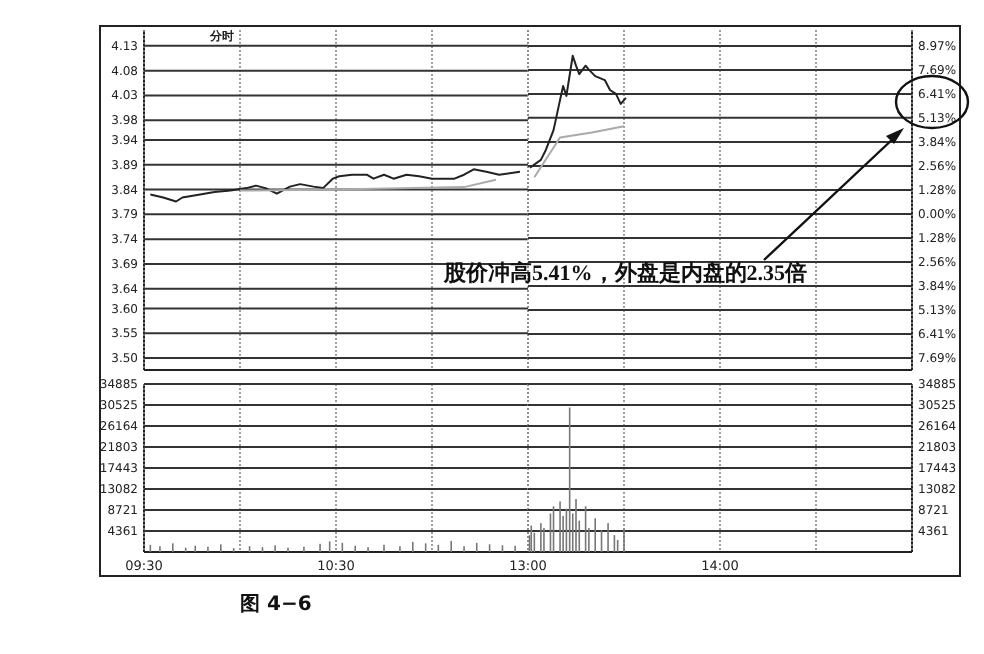  Describe the element at coordinates (335, 185) in the screenshot. I see `line-series` at that location.